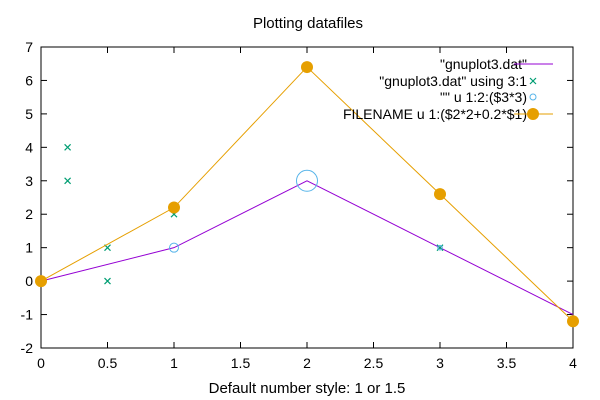 The height and width of the screenshot is (400, 600). What do you see at coordinates (241, 363) in the screenshot?
I see `x-tick-label: 1.5` at bounding box center [241, 363].